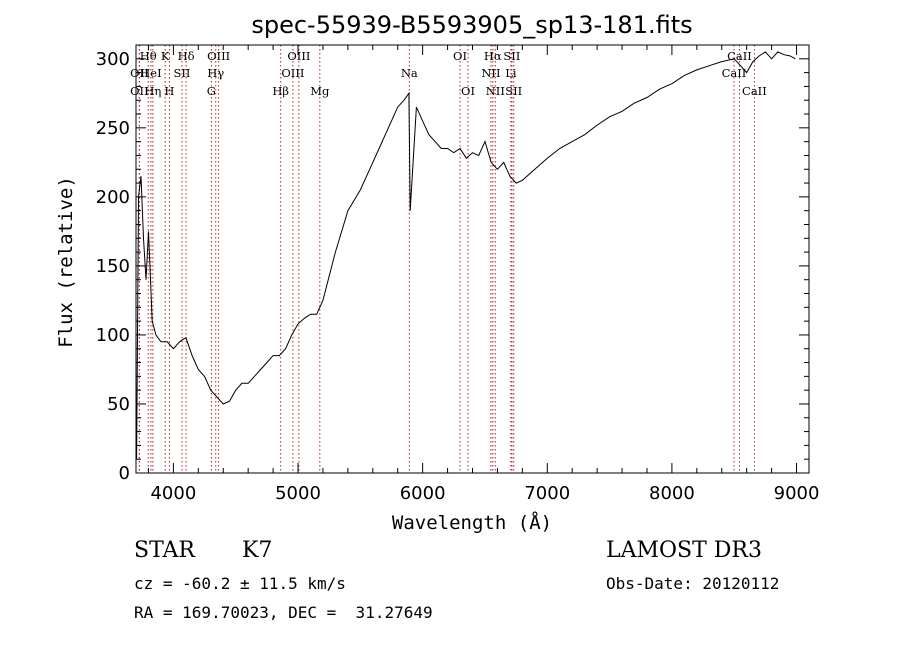 This screenshot has width=900, height=649. What do you see at coordinates (211, 91) in the screenshot?
I see `line-marker-label: G` at bounding box center [211, 91].